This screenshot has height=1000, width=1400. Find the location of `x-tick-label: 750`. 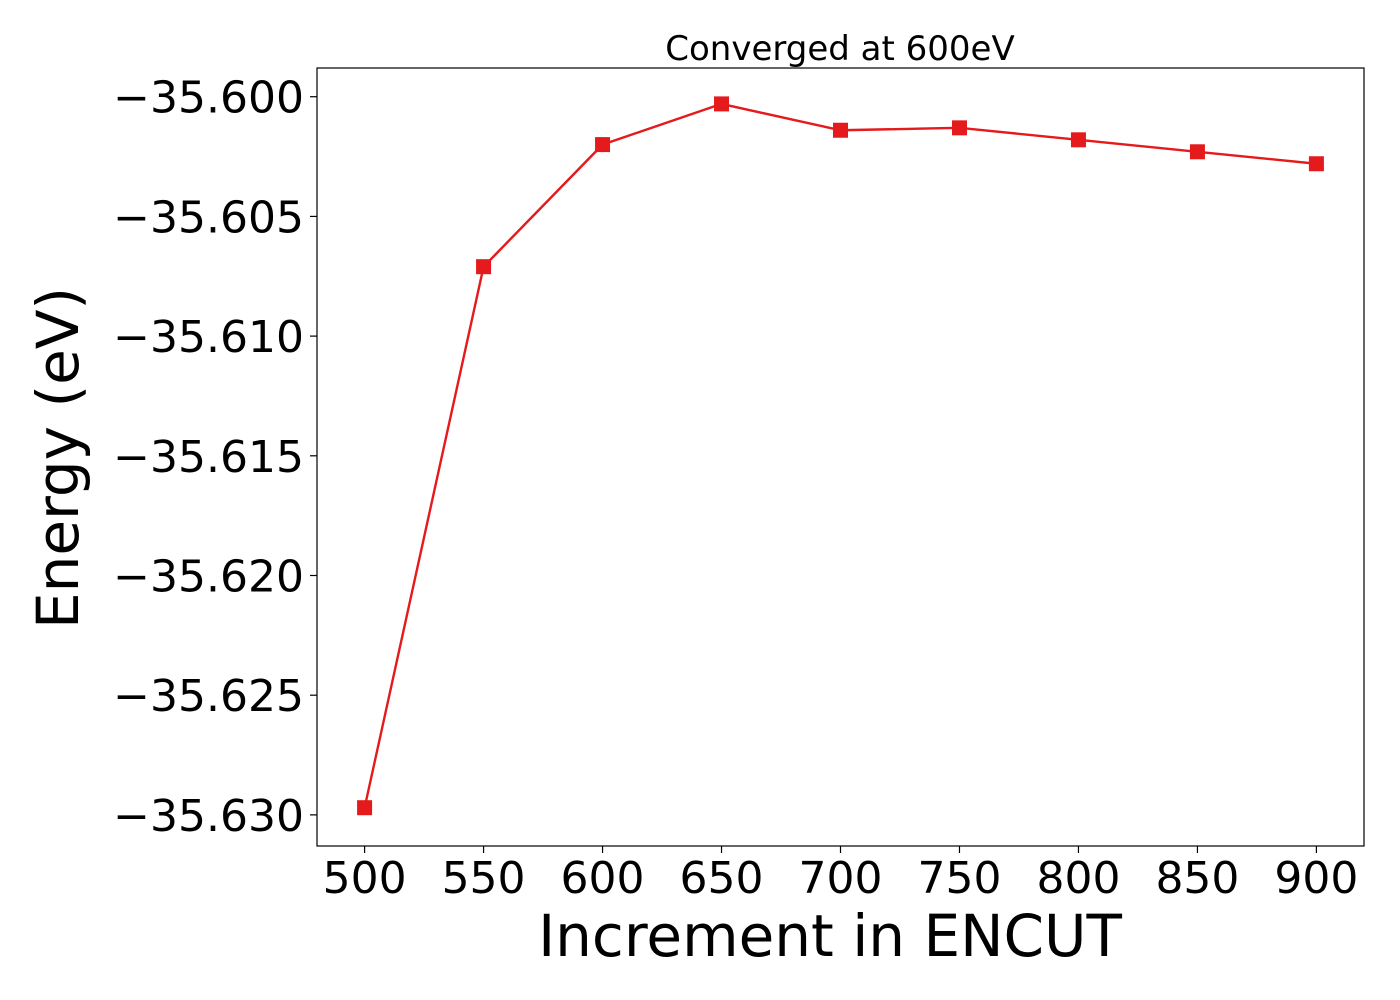

x-tick-label: 750 is located at coordinates (959, 878).